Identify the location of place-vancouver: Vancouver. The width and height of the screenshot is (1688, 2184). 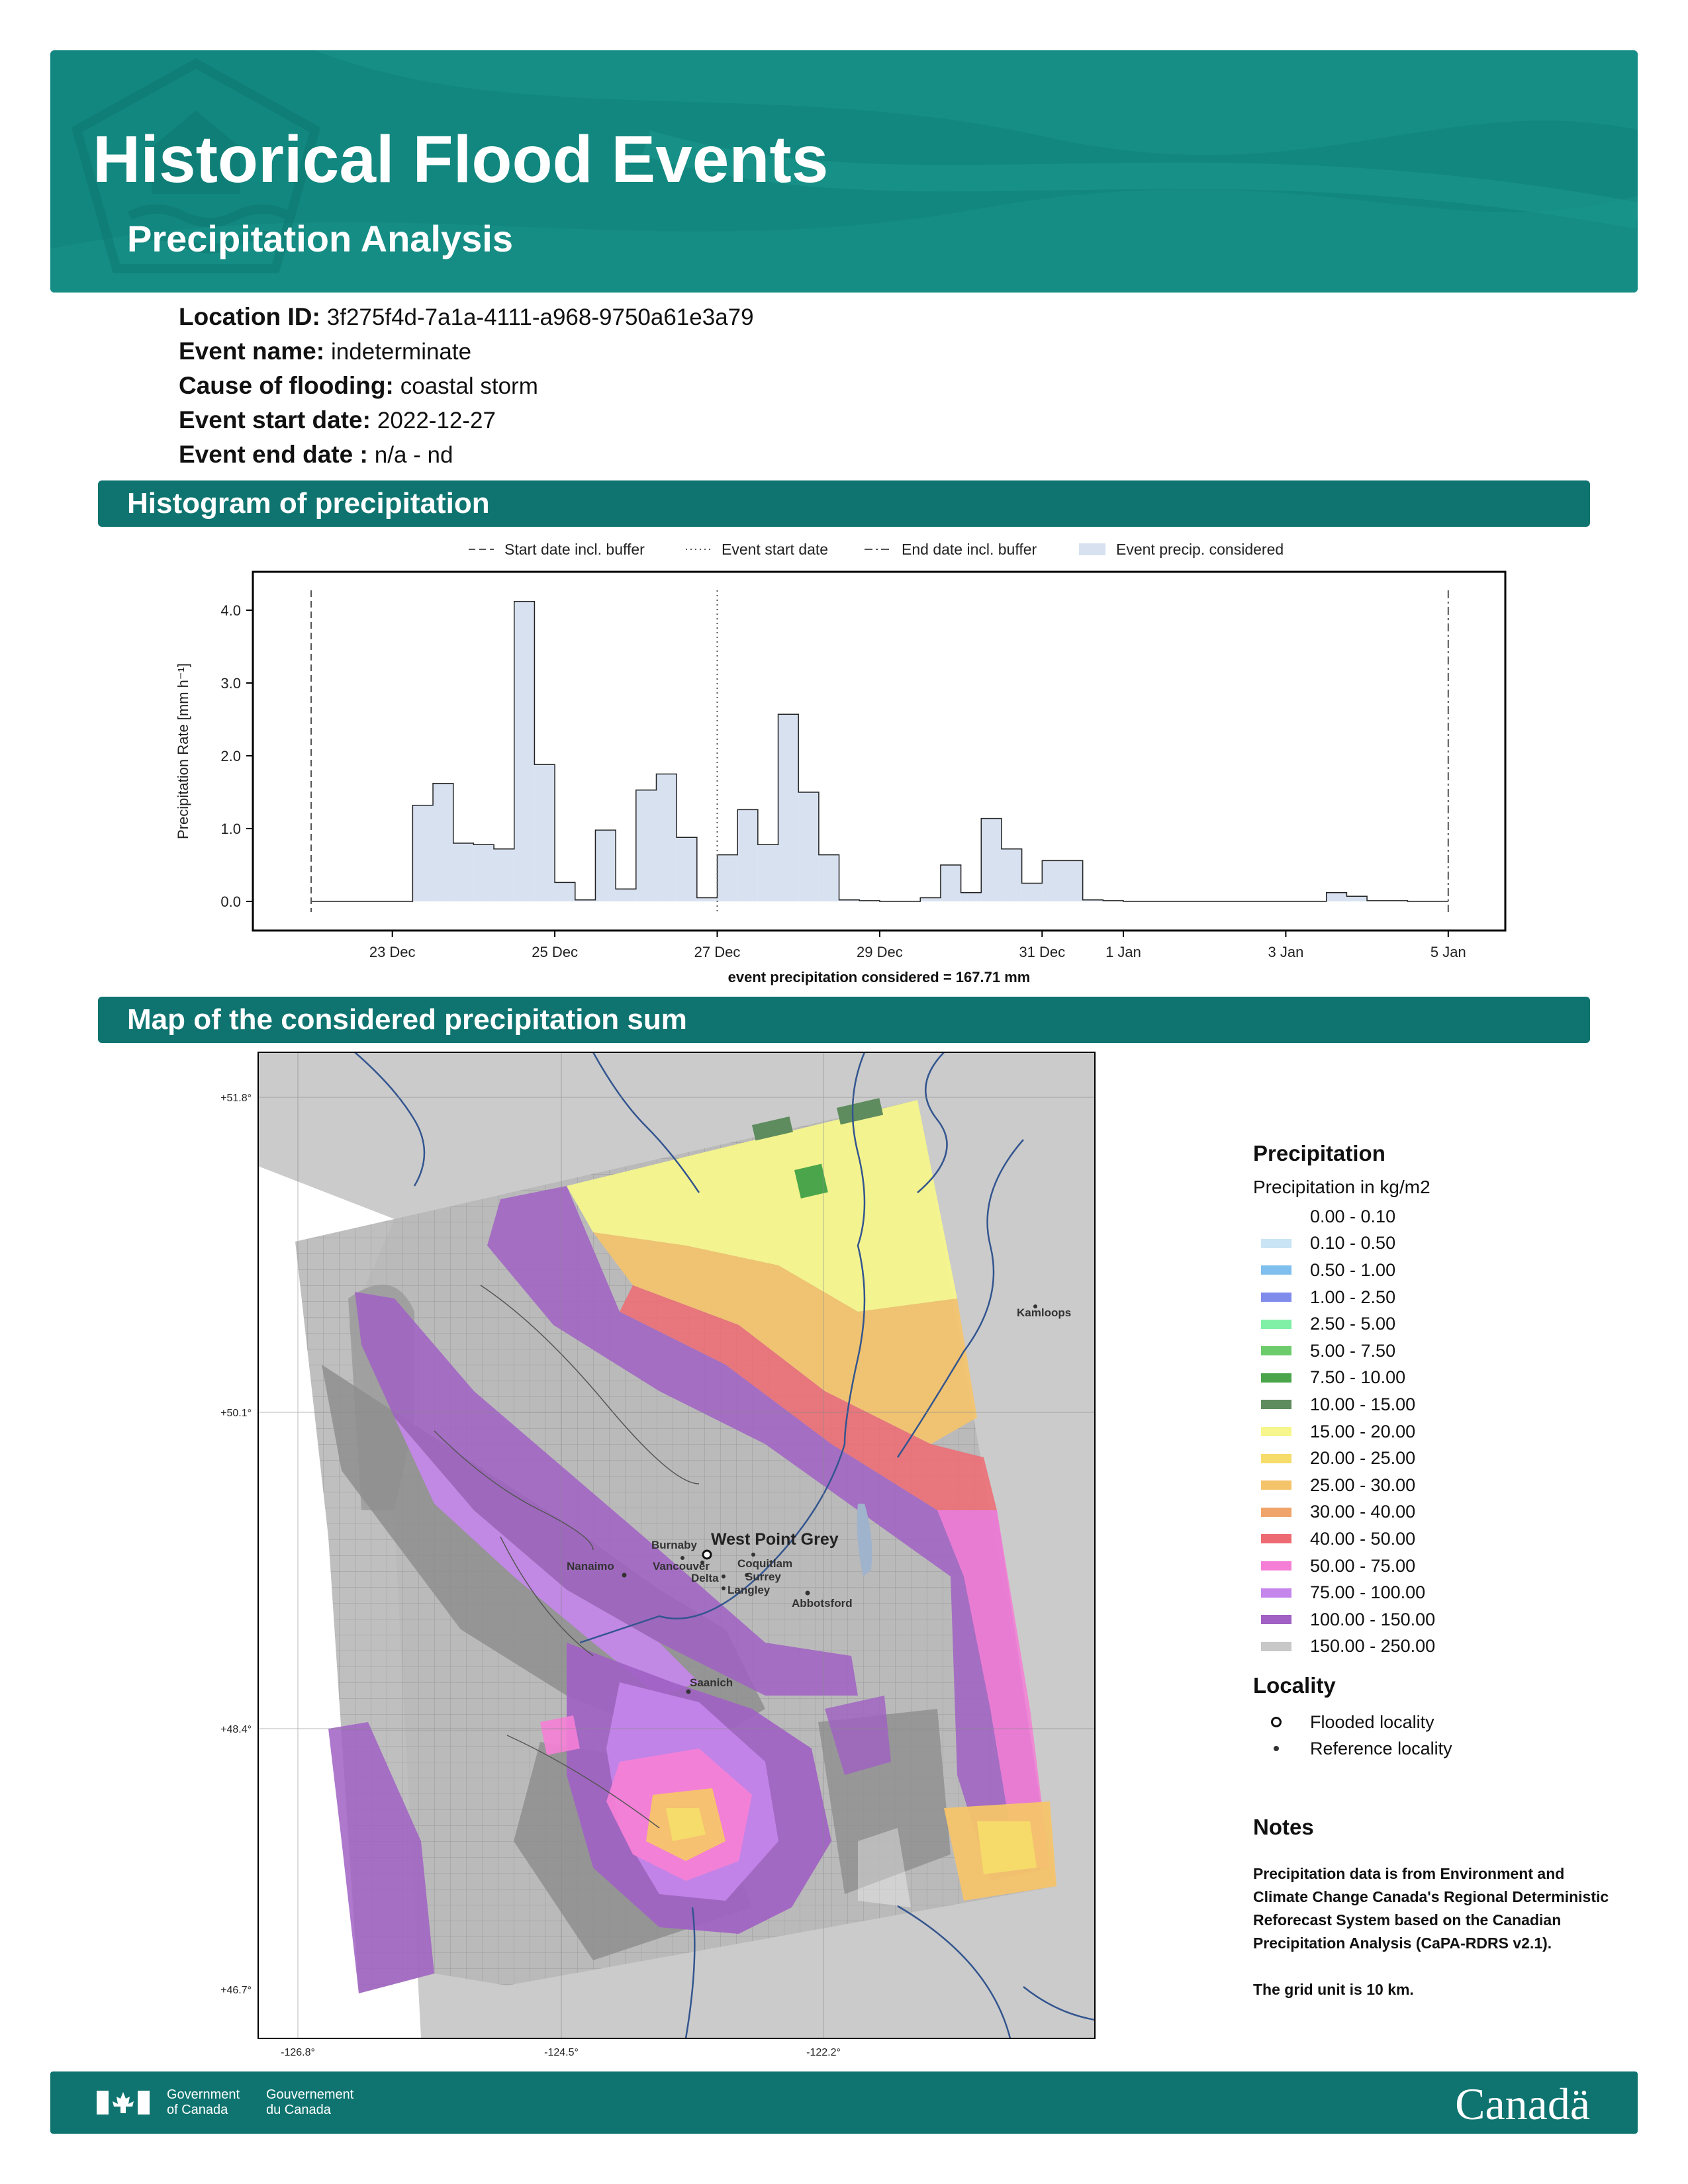
(681, 1566).